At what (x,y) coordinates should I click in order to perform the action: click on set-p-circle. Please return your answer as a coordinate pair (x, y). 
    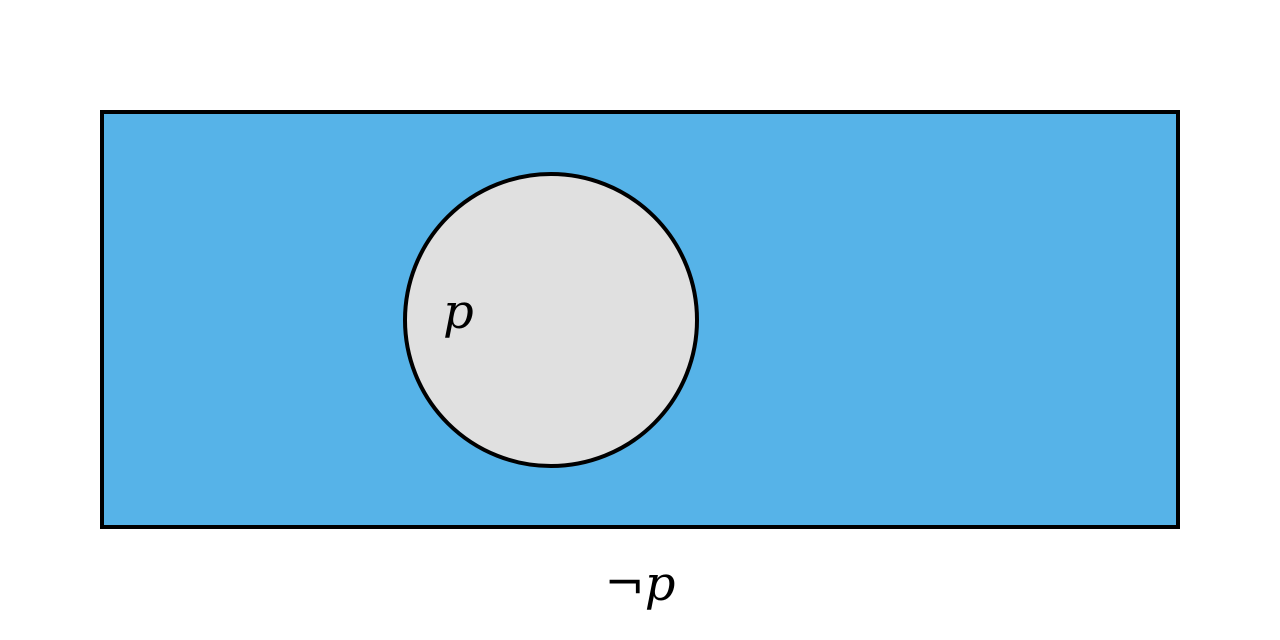
    Looking at the image, I should click on (551, 320).